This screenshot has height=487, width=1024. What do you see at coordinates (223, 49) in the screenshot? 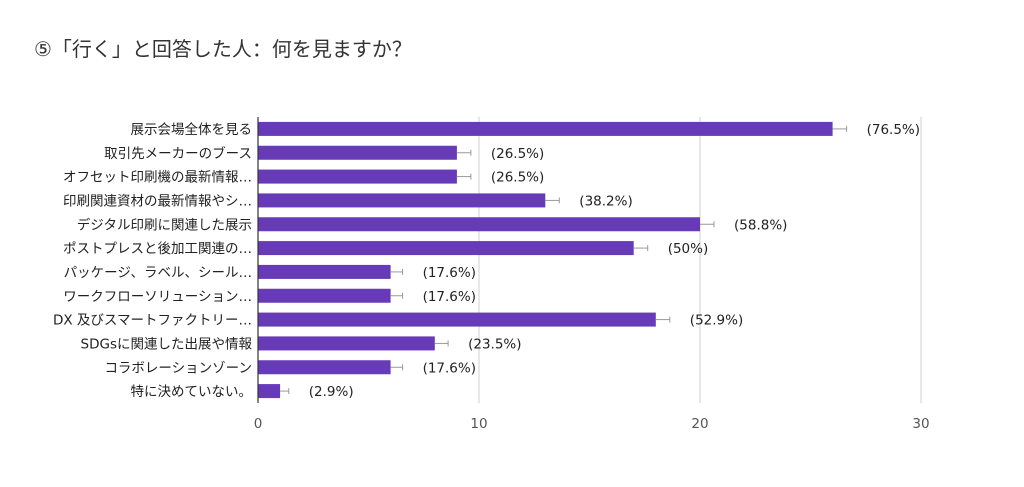
I see `chart-title: ⑤「行く」と回答した人：何を見ますか？` at bounding box center [223, 49].